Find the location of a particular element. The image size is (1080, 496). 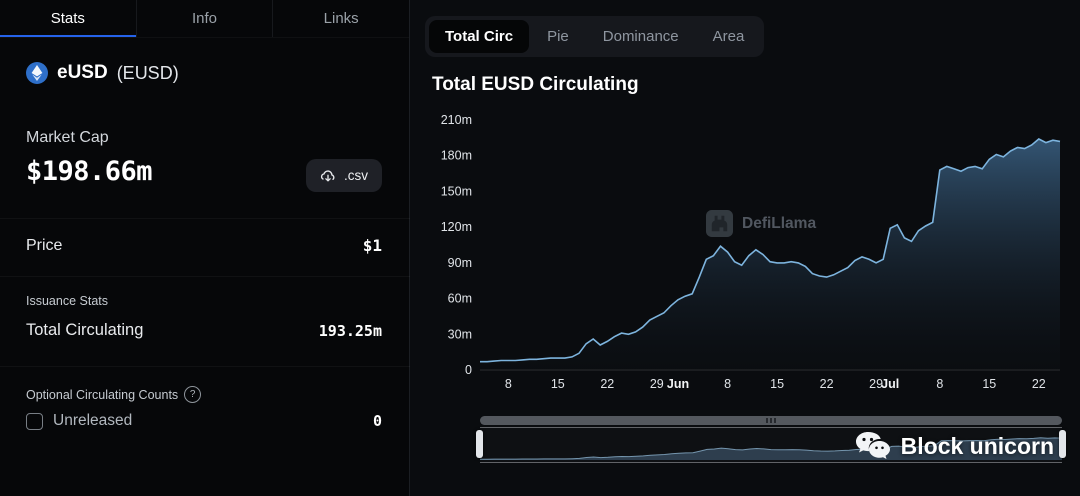

svg-text: 210m is located at coordinates (456, 120).